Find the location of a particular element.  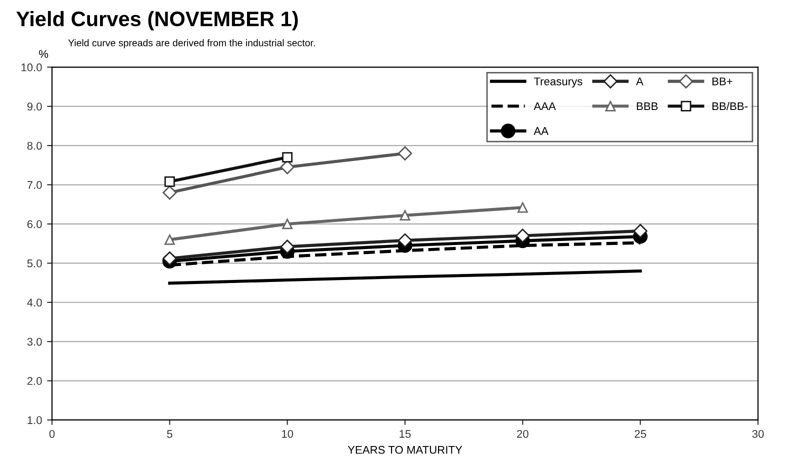

legend-label: BB+ is located at coordinates (722, 82).